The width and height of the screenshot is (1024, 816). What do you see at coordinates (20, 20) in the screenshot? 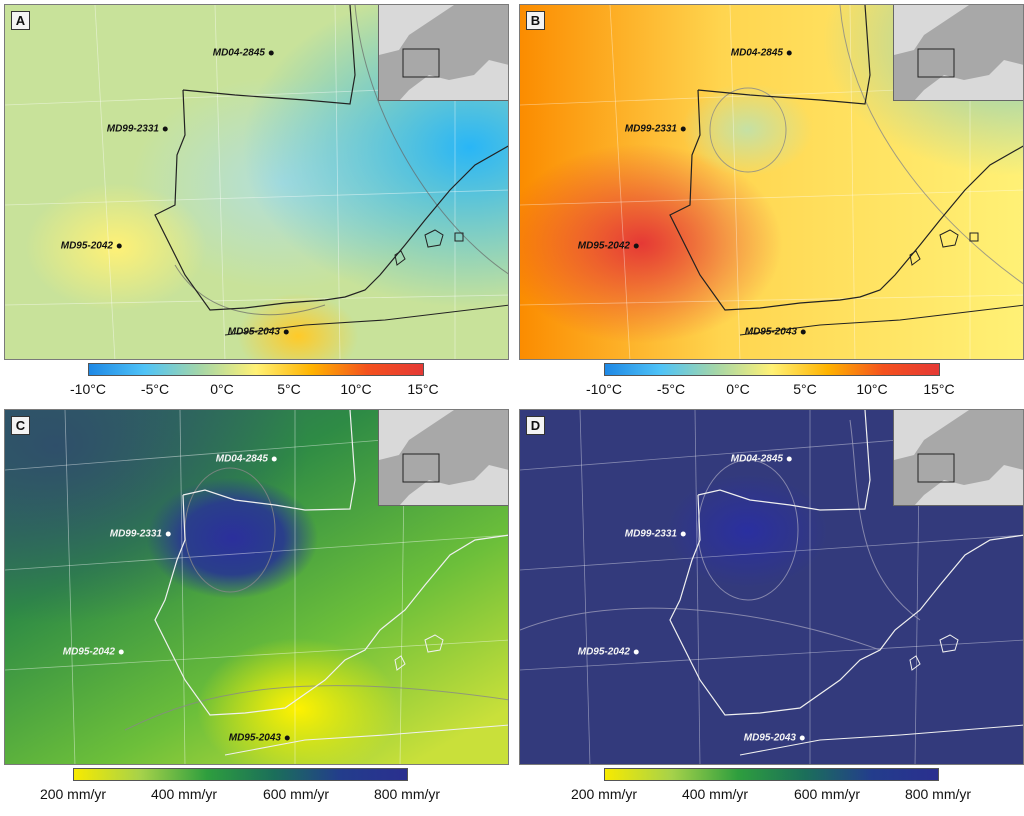
I see `panel-letter: A` at bounding box center [20, 20].